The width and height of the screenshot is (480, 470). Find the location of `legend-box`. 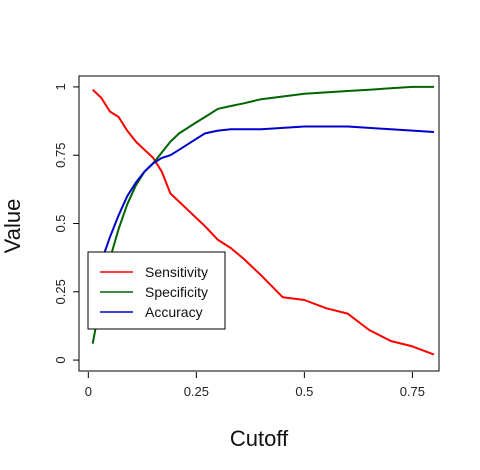

legend-box is located at coordinates (156, 290).